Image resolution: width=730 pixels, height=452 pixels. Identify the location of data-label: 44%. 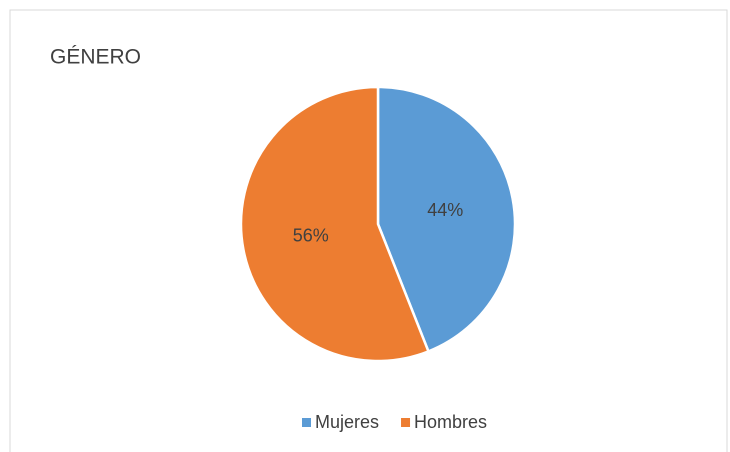
(445, 210).